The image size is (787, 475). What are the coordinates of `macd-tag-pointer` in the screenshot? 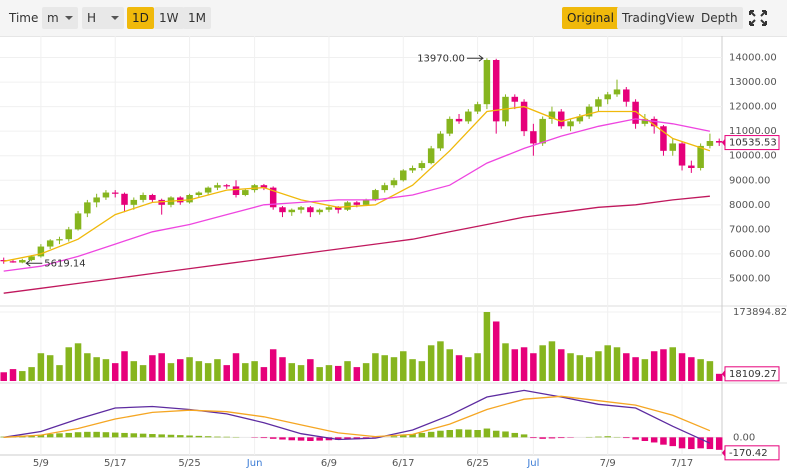 It's located at (723, 452).